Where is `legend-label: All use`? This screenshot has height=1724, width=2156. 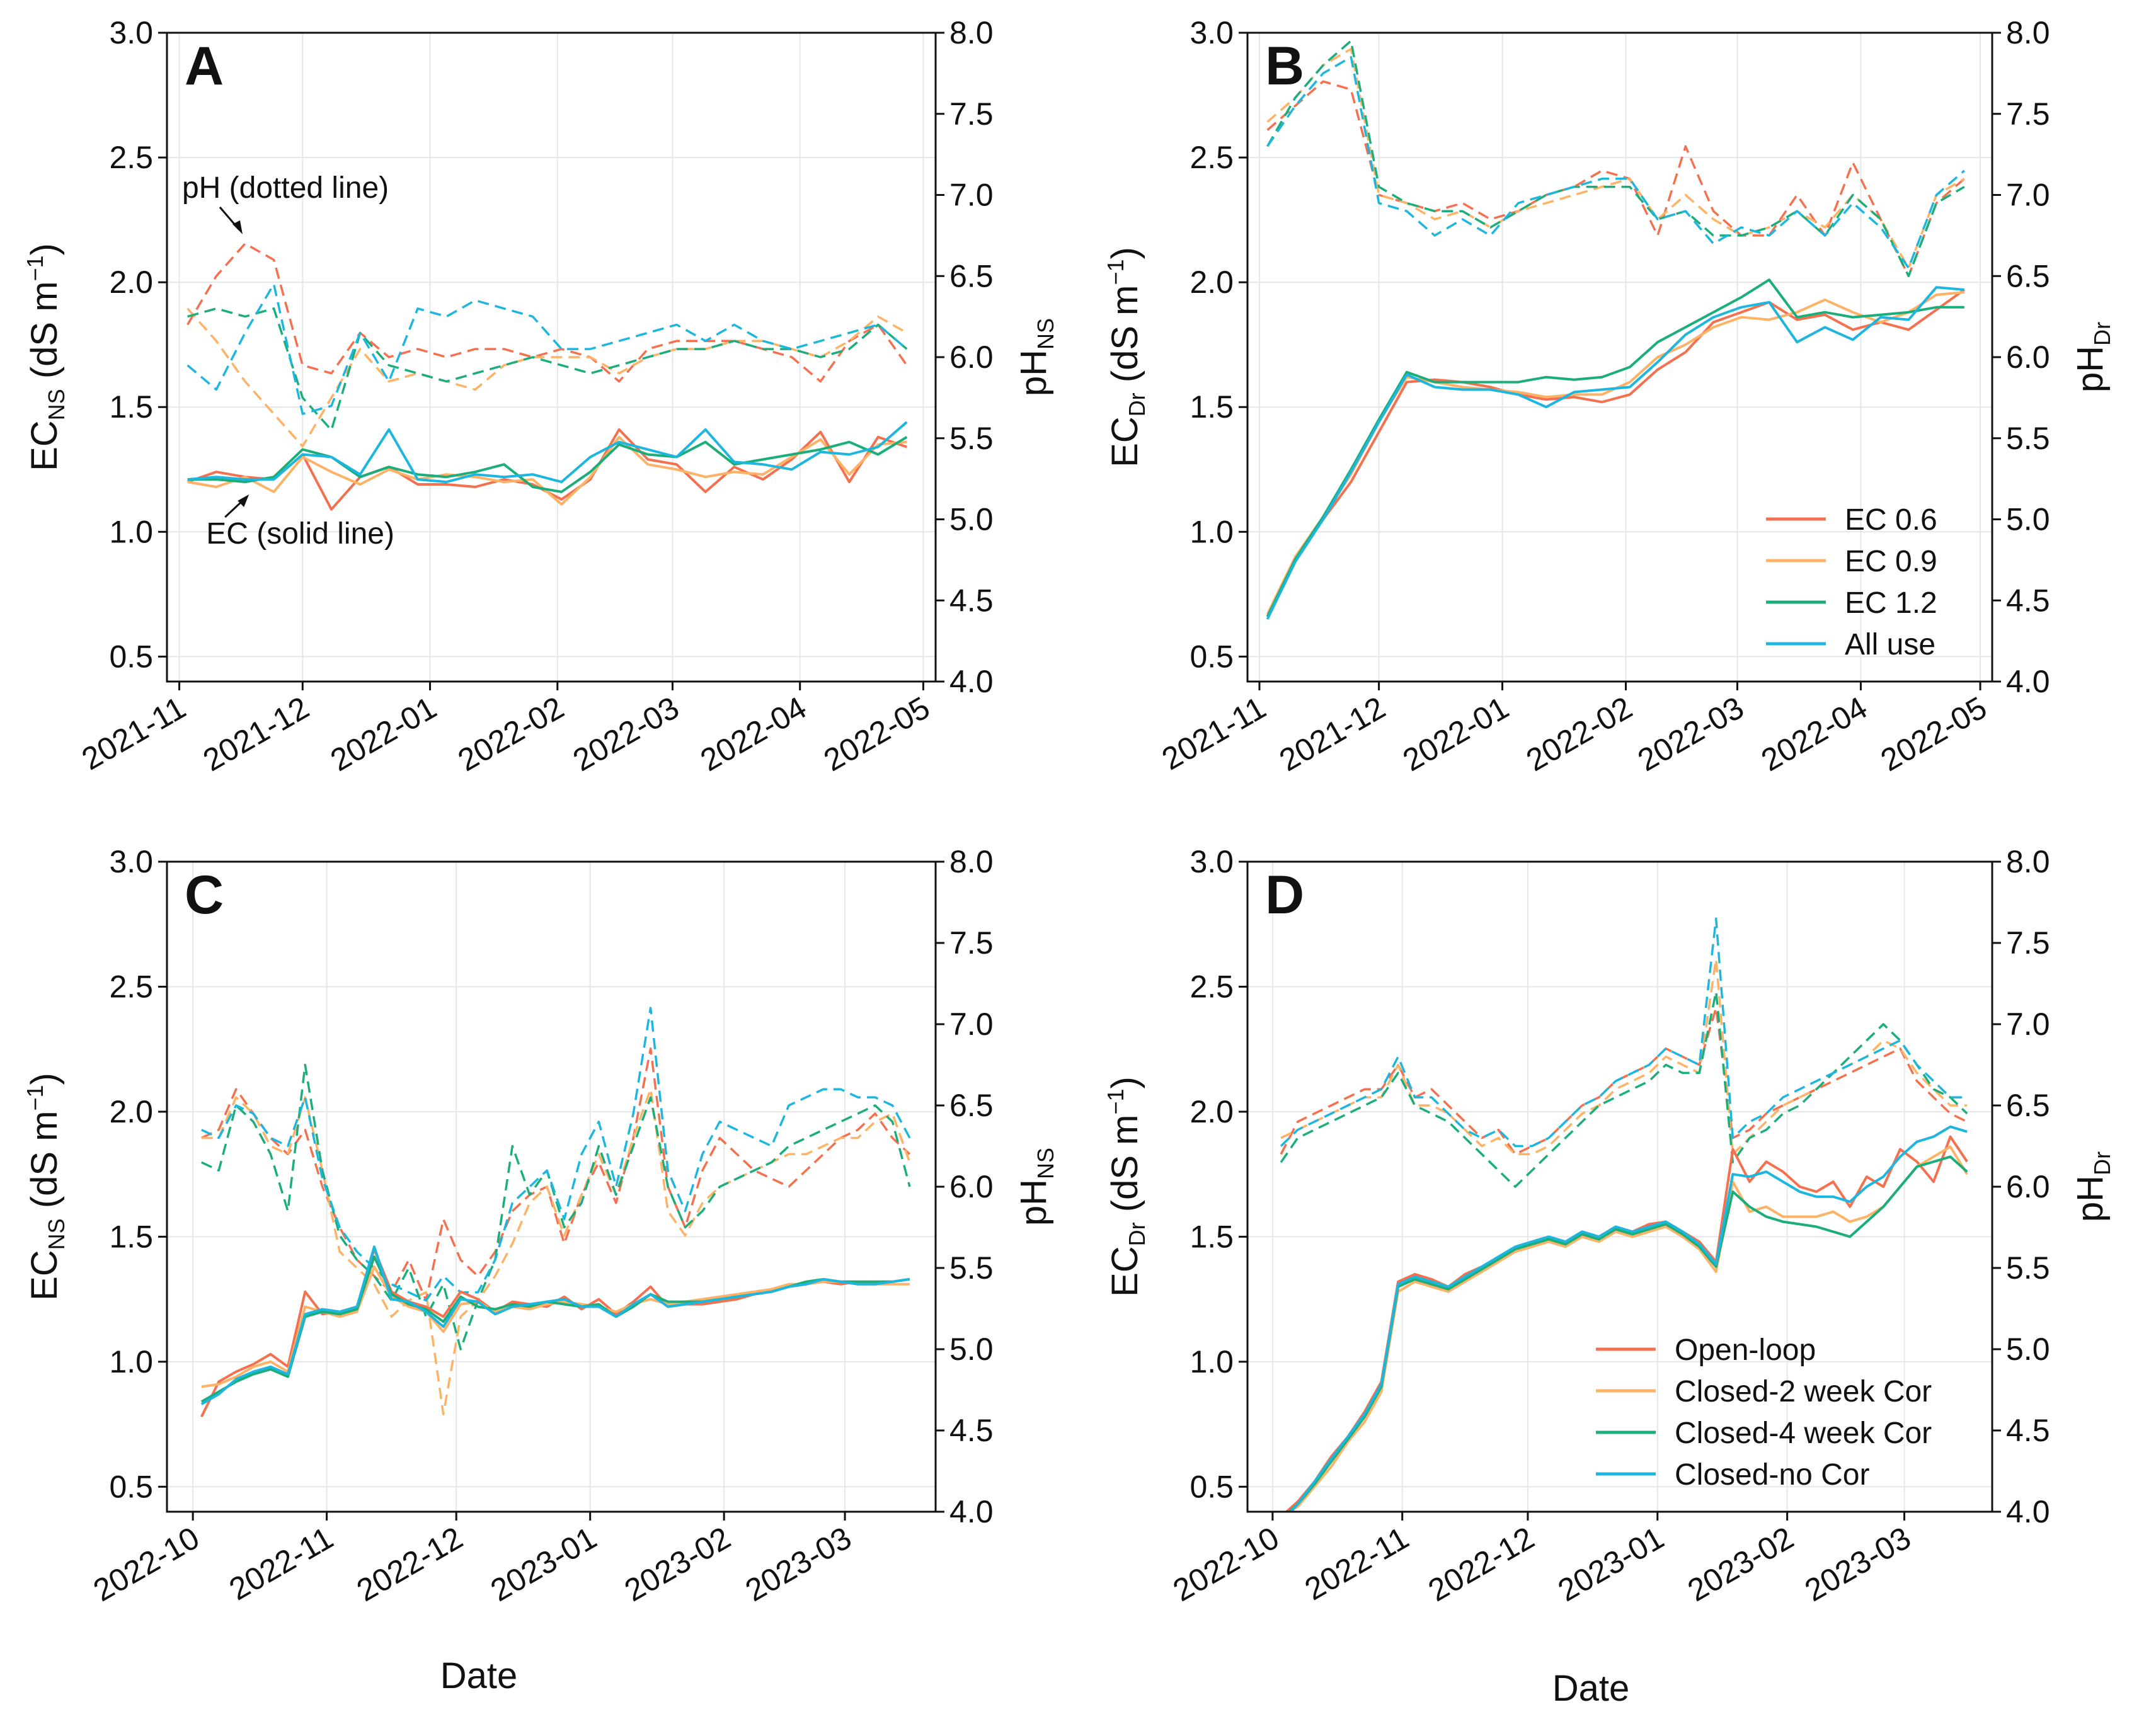
legend-label: All use is located at coordinates (1890, 644).